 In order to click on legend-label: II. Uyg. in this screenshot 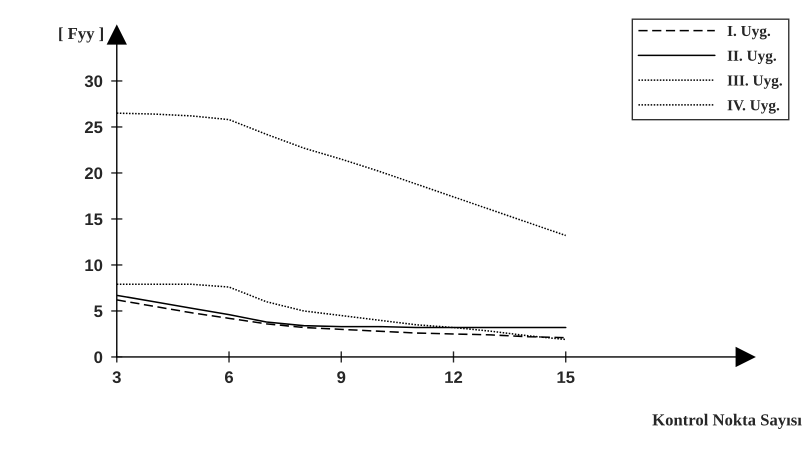, I will do `click(752, 57)`.